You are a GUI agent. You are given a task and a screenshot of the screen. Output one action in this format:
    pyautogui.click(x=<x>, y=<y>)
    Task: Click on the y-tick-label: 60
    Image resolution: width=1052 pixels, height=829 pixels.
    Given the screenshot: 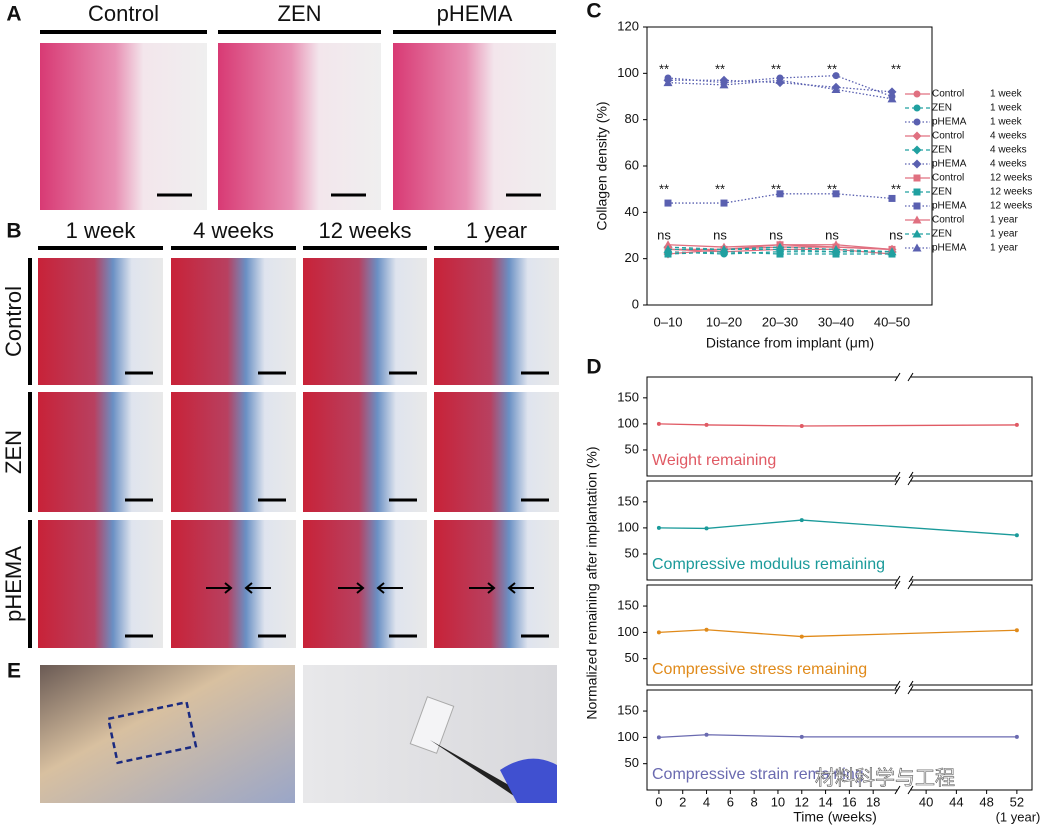 What is the action you would take?
    pyautogui.click(x=632, y=164)
    